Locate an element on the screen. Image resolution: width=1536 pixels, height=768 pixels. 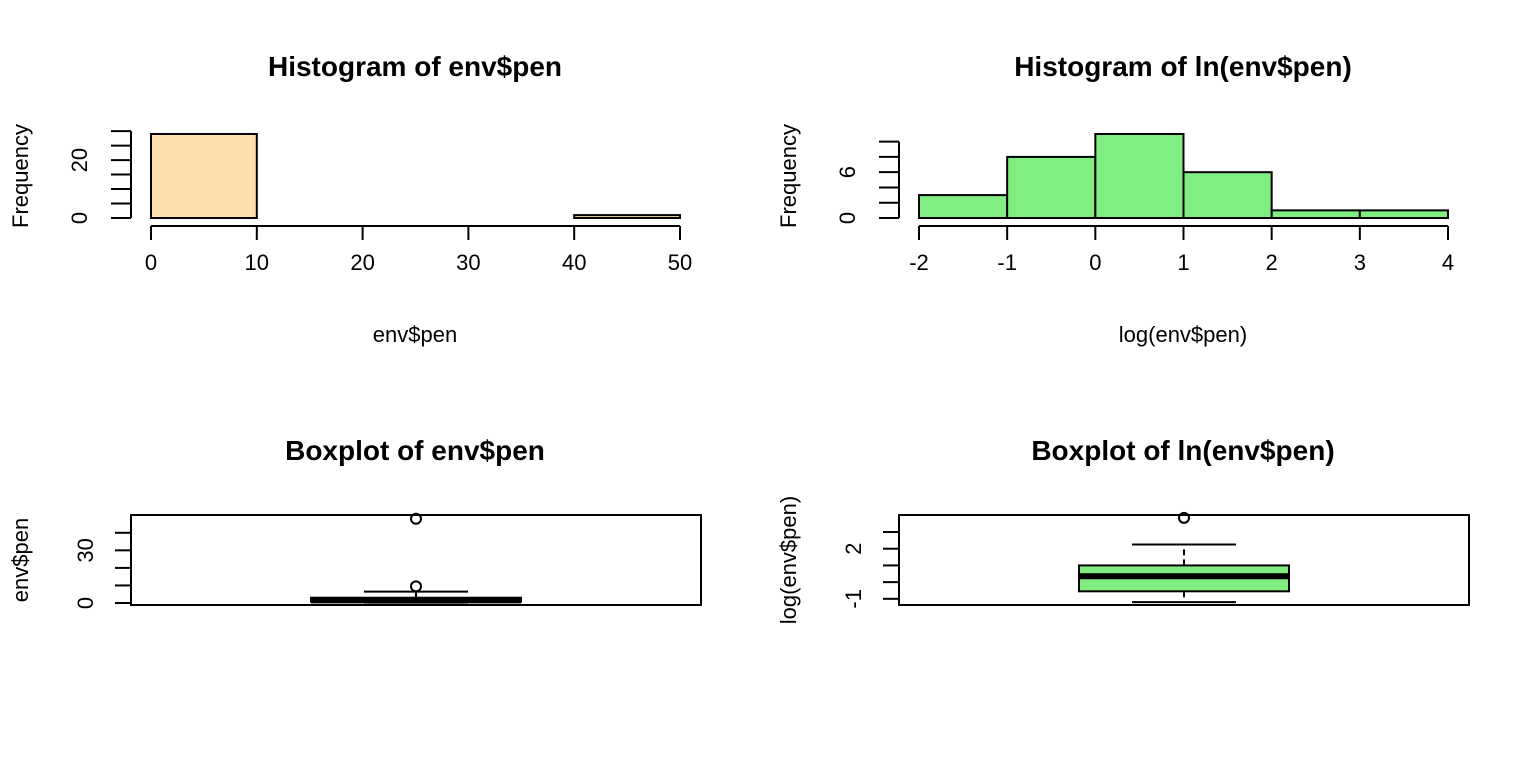
y-tick-label: 6 is located at coordinates (847, 172).